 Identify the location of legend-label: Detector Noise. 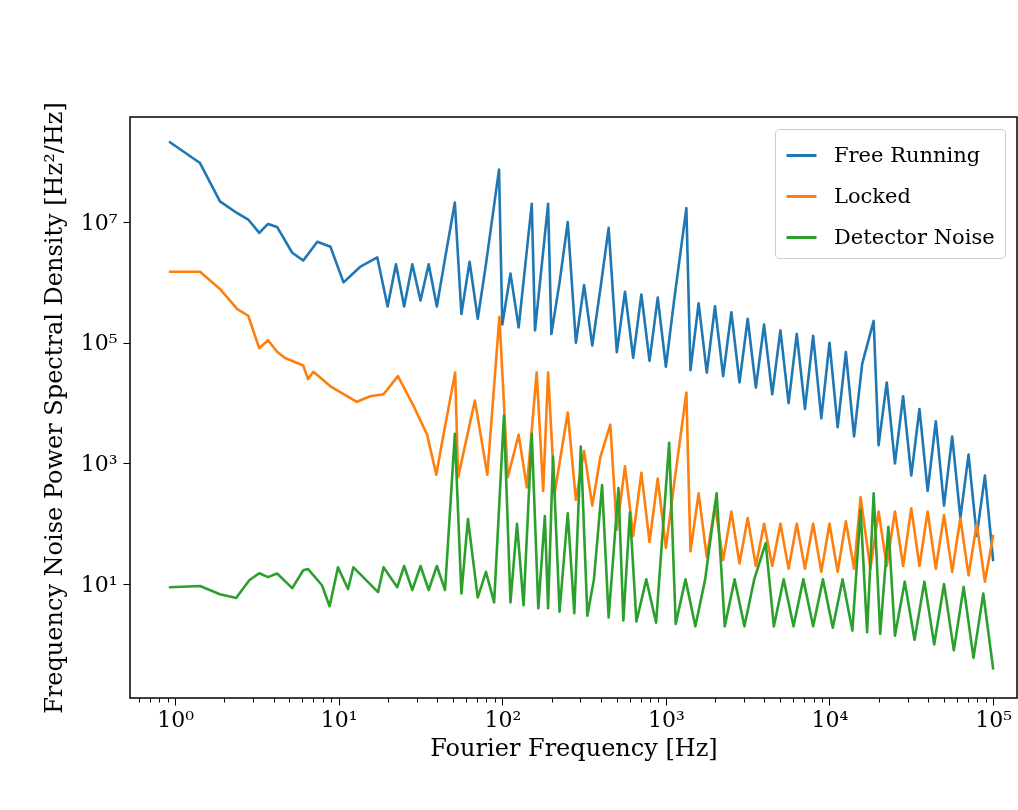
(914, 236).